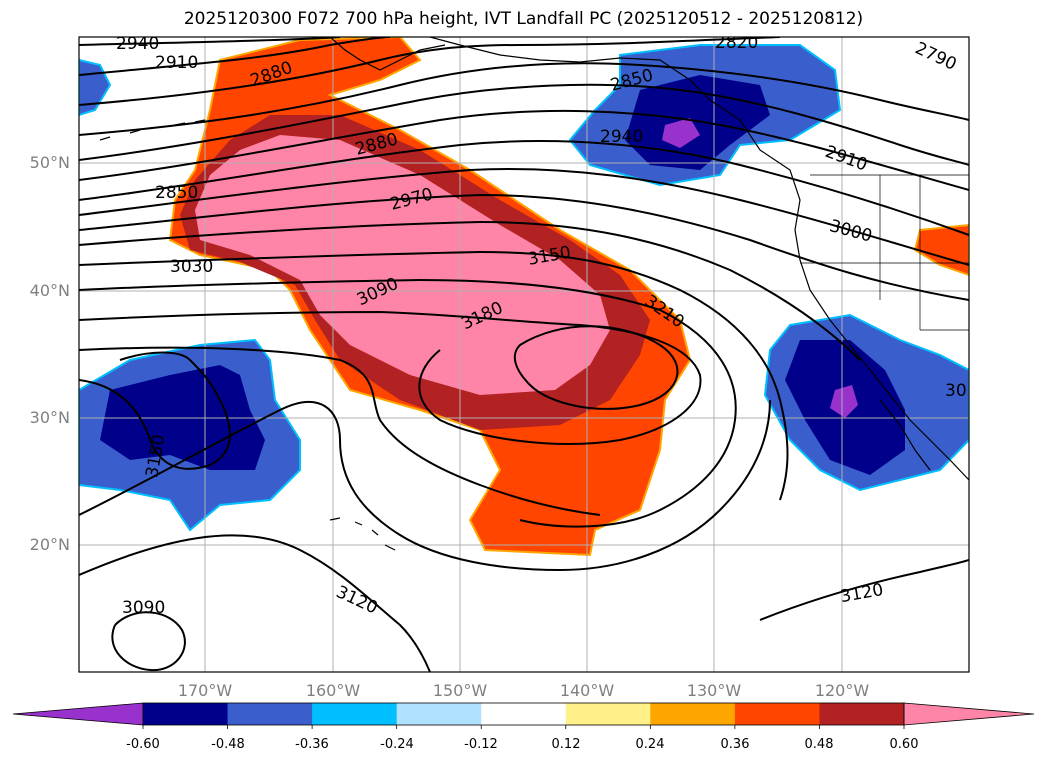  What do you see at coordinates (78, 714) in the screenshot?
I see `colorbar-extend-left` at bounding box center [78, 714].